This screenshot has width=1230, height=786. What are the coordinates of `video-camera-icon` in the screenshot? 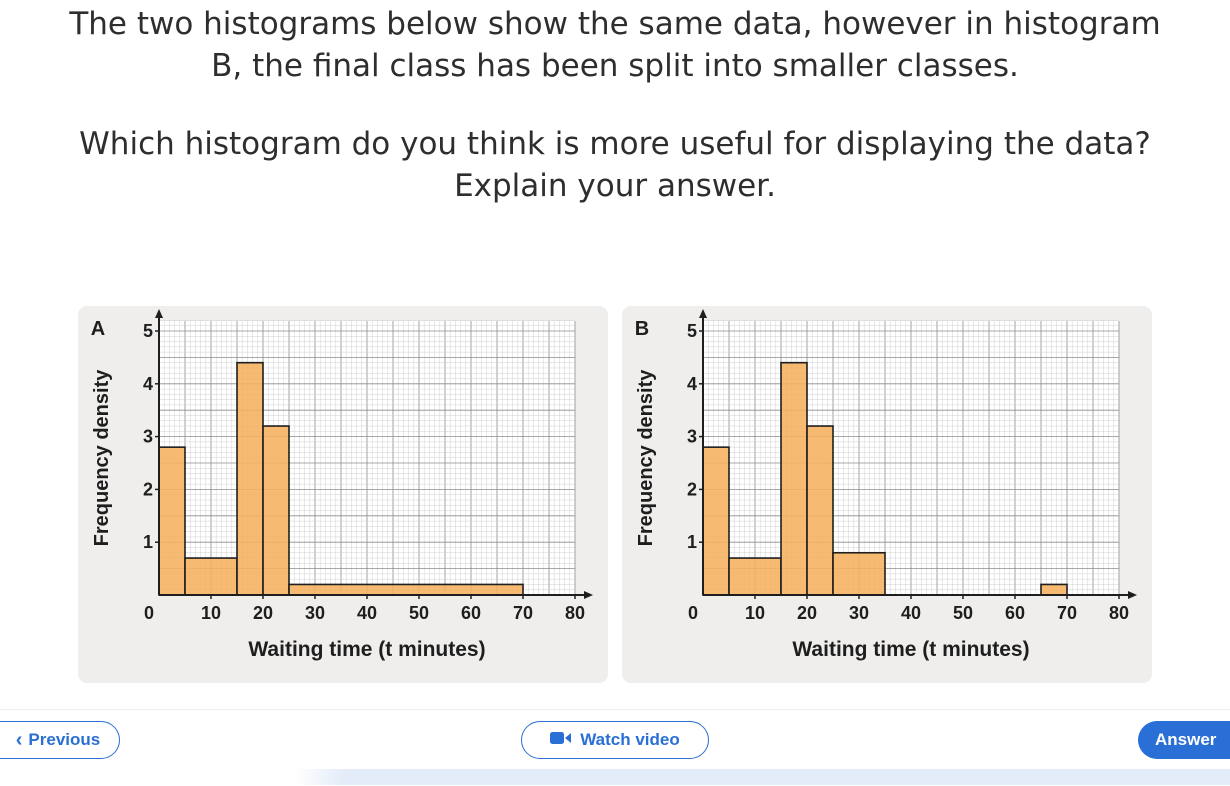 It's located at (561, 740).